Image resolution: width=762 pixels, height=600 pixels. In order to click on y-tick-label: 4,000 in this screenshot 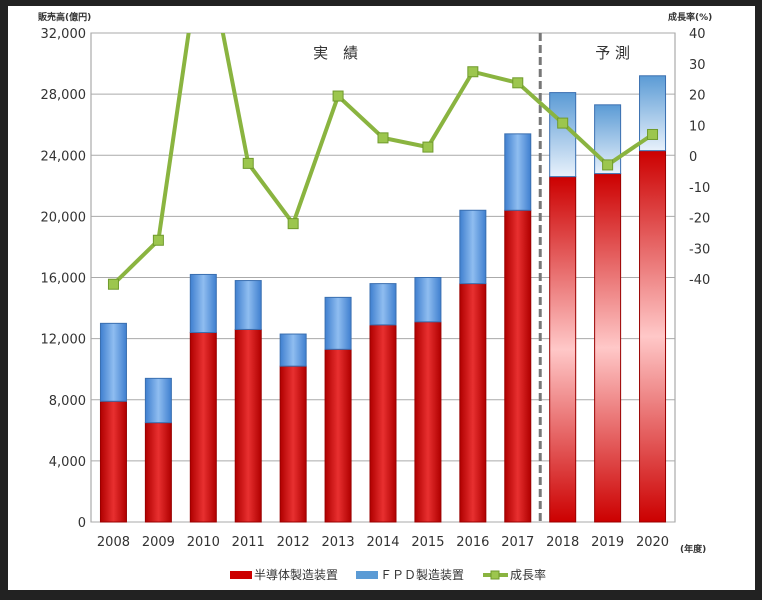, I will do `click(67, 462)`.